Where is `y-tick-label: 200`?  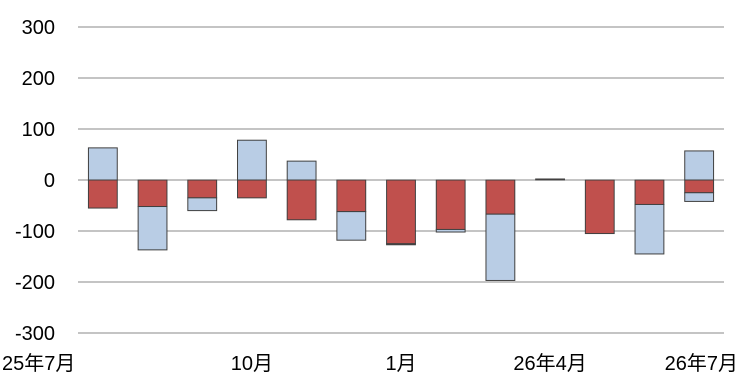
y-tick-label: 200 is located at coordinates (38, 79).